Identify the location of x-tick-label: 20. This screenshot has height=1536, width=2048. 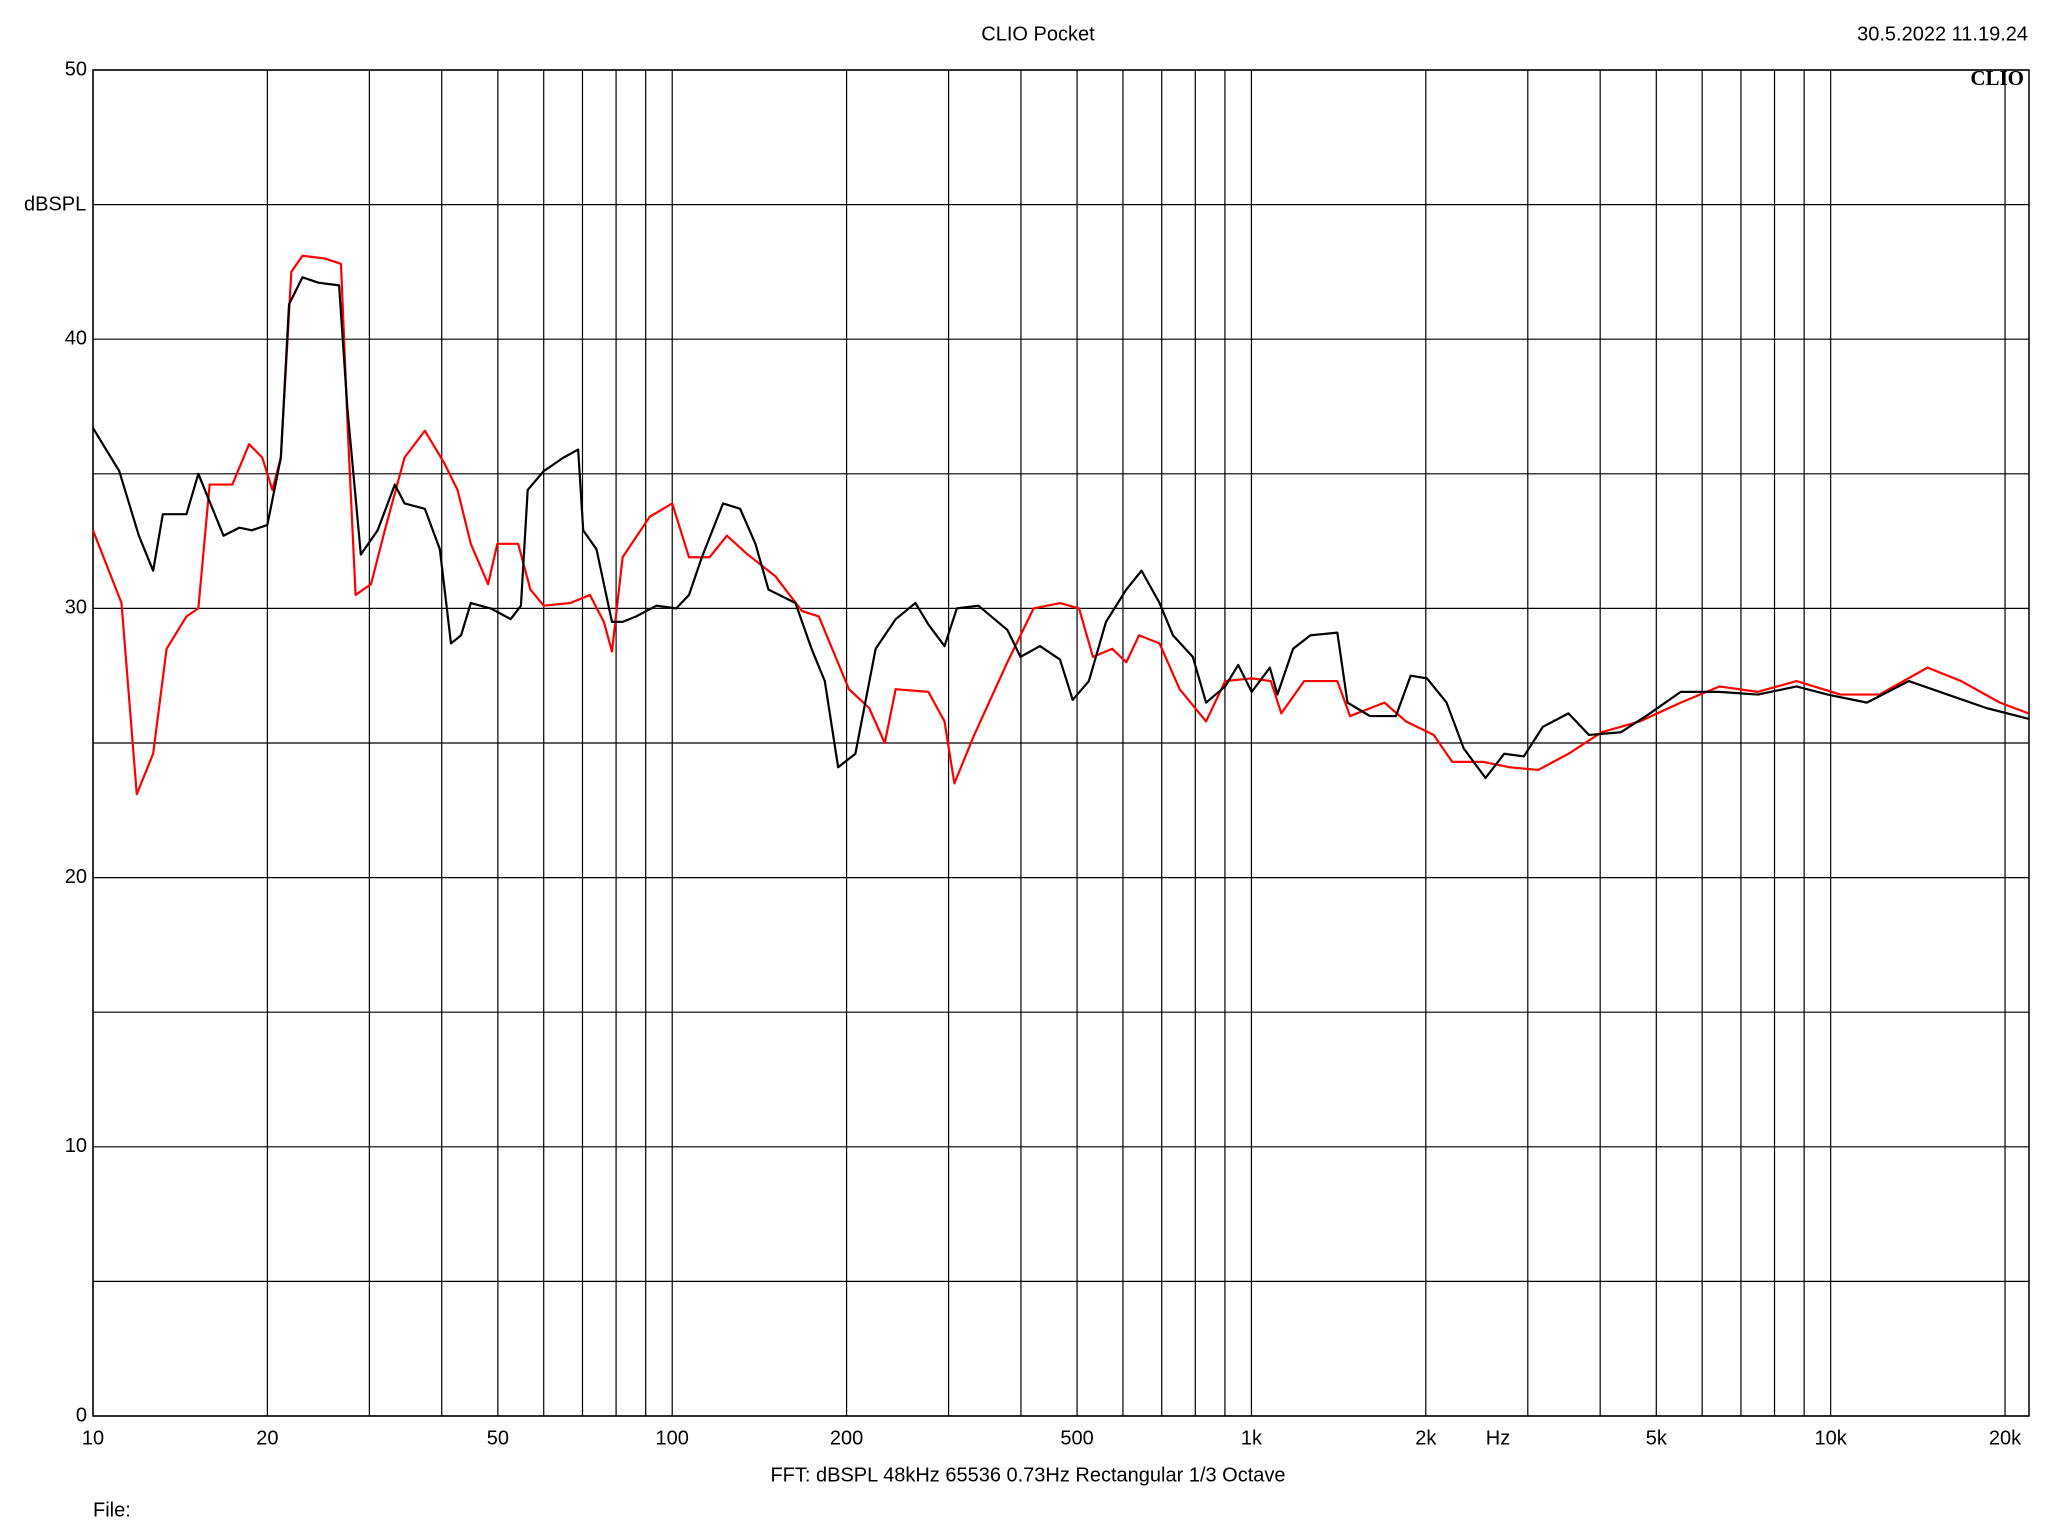
(267, 1438).